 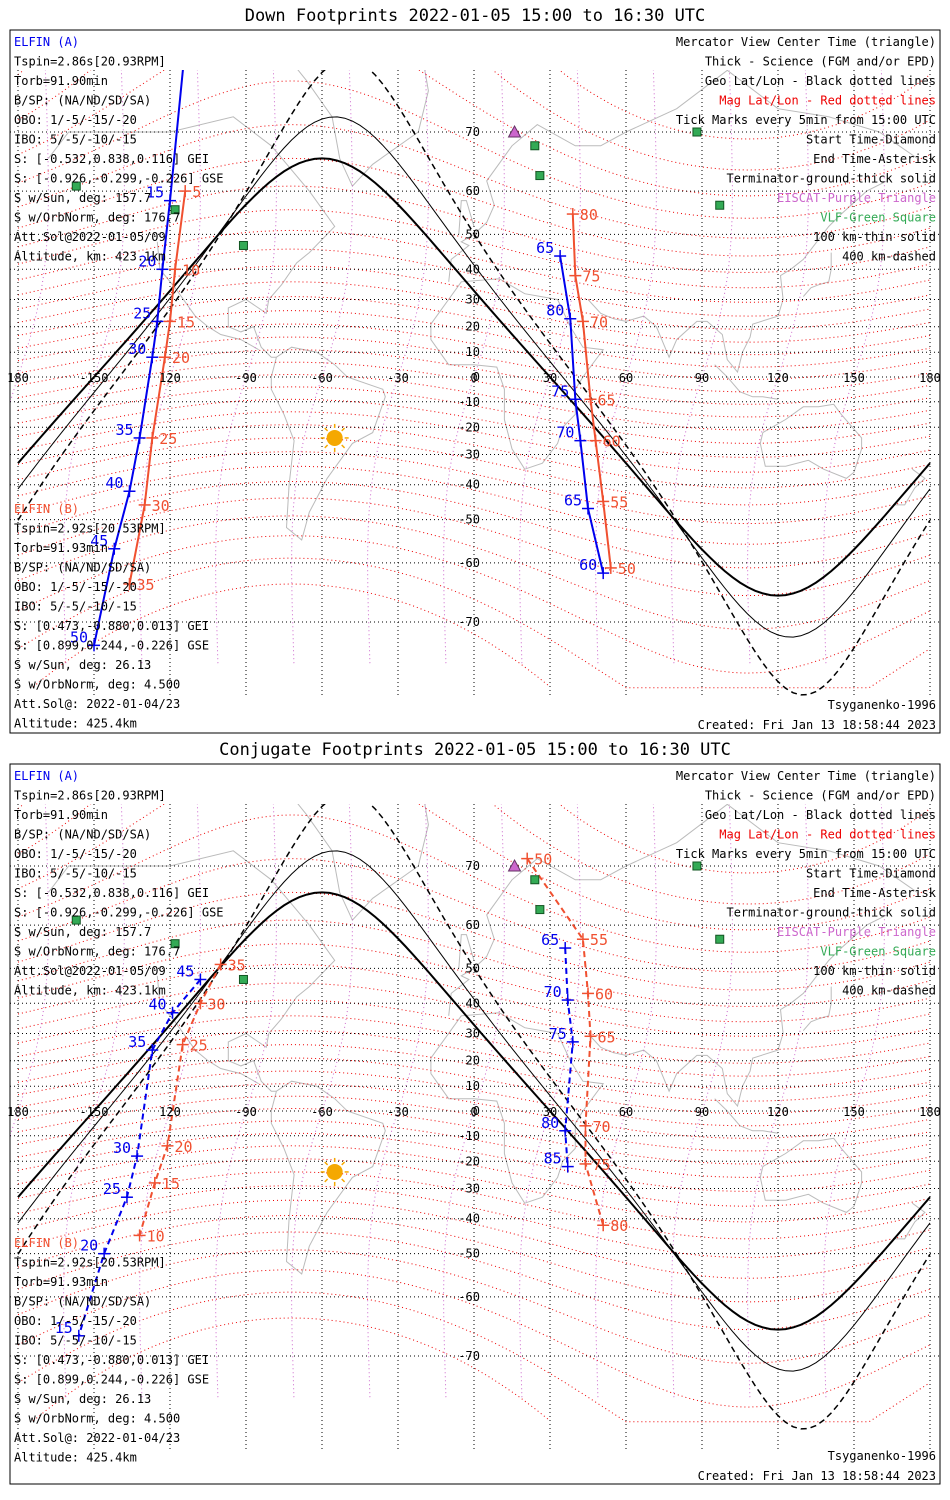 I want to click on tick-label: 85, so click(x=553, y=1159).